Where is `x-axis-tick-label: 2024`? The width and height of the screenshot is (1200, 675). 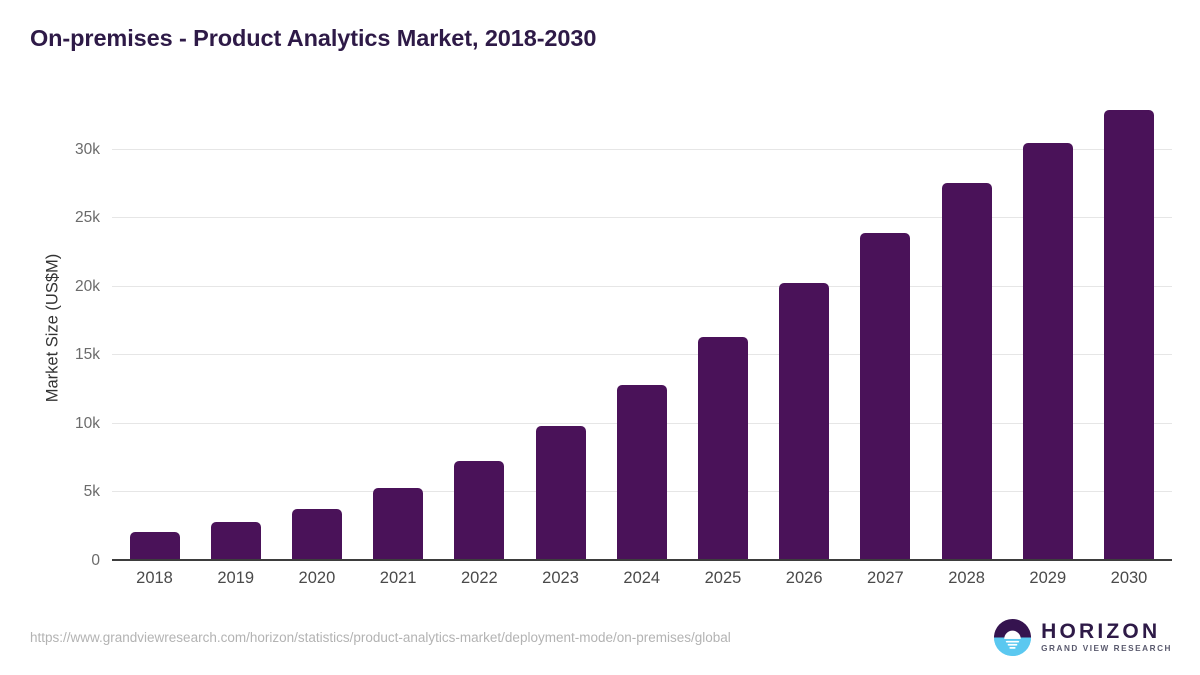 x-axis-tick-label: 2024 is located at coordinates (642, 578).